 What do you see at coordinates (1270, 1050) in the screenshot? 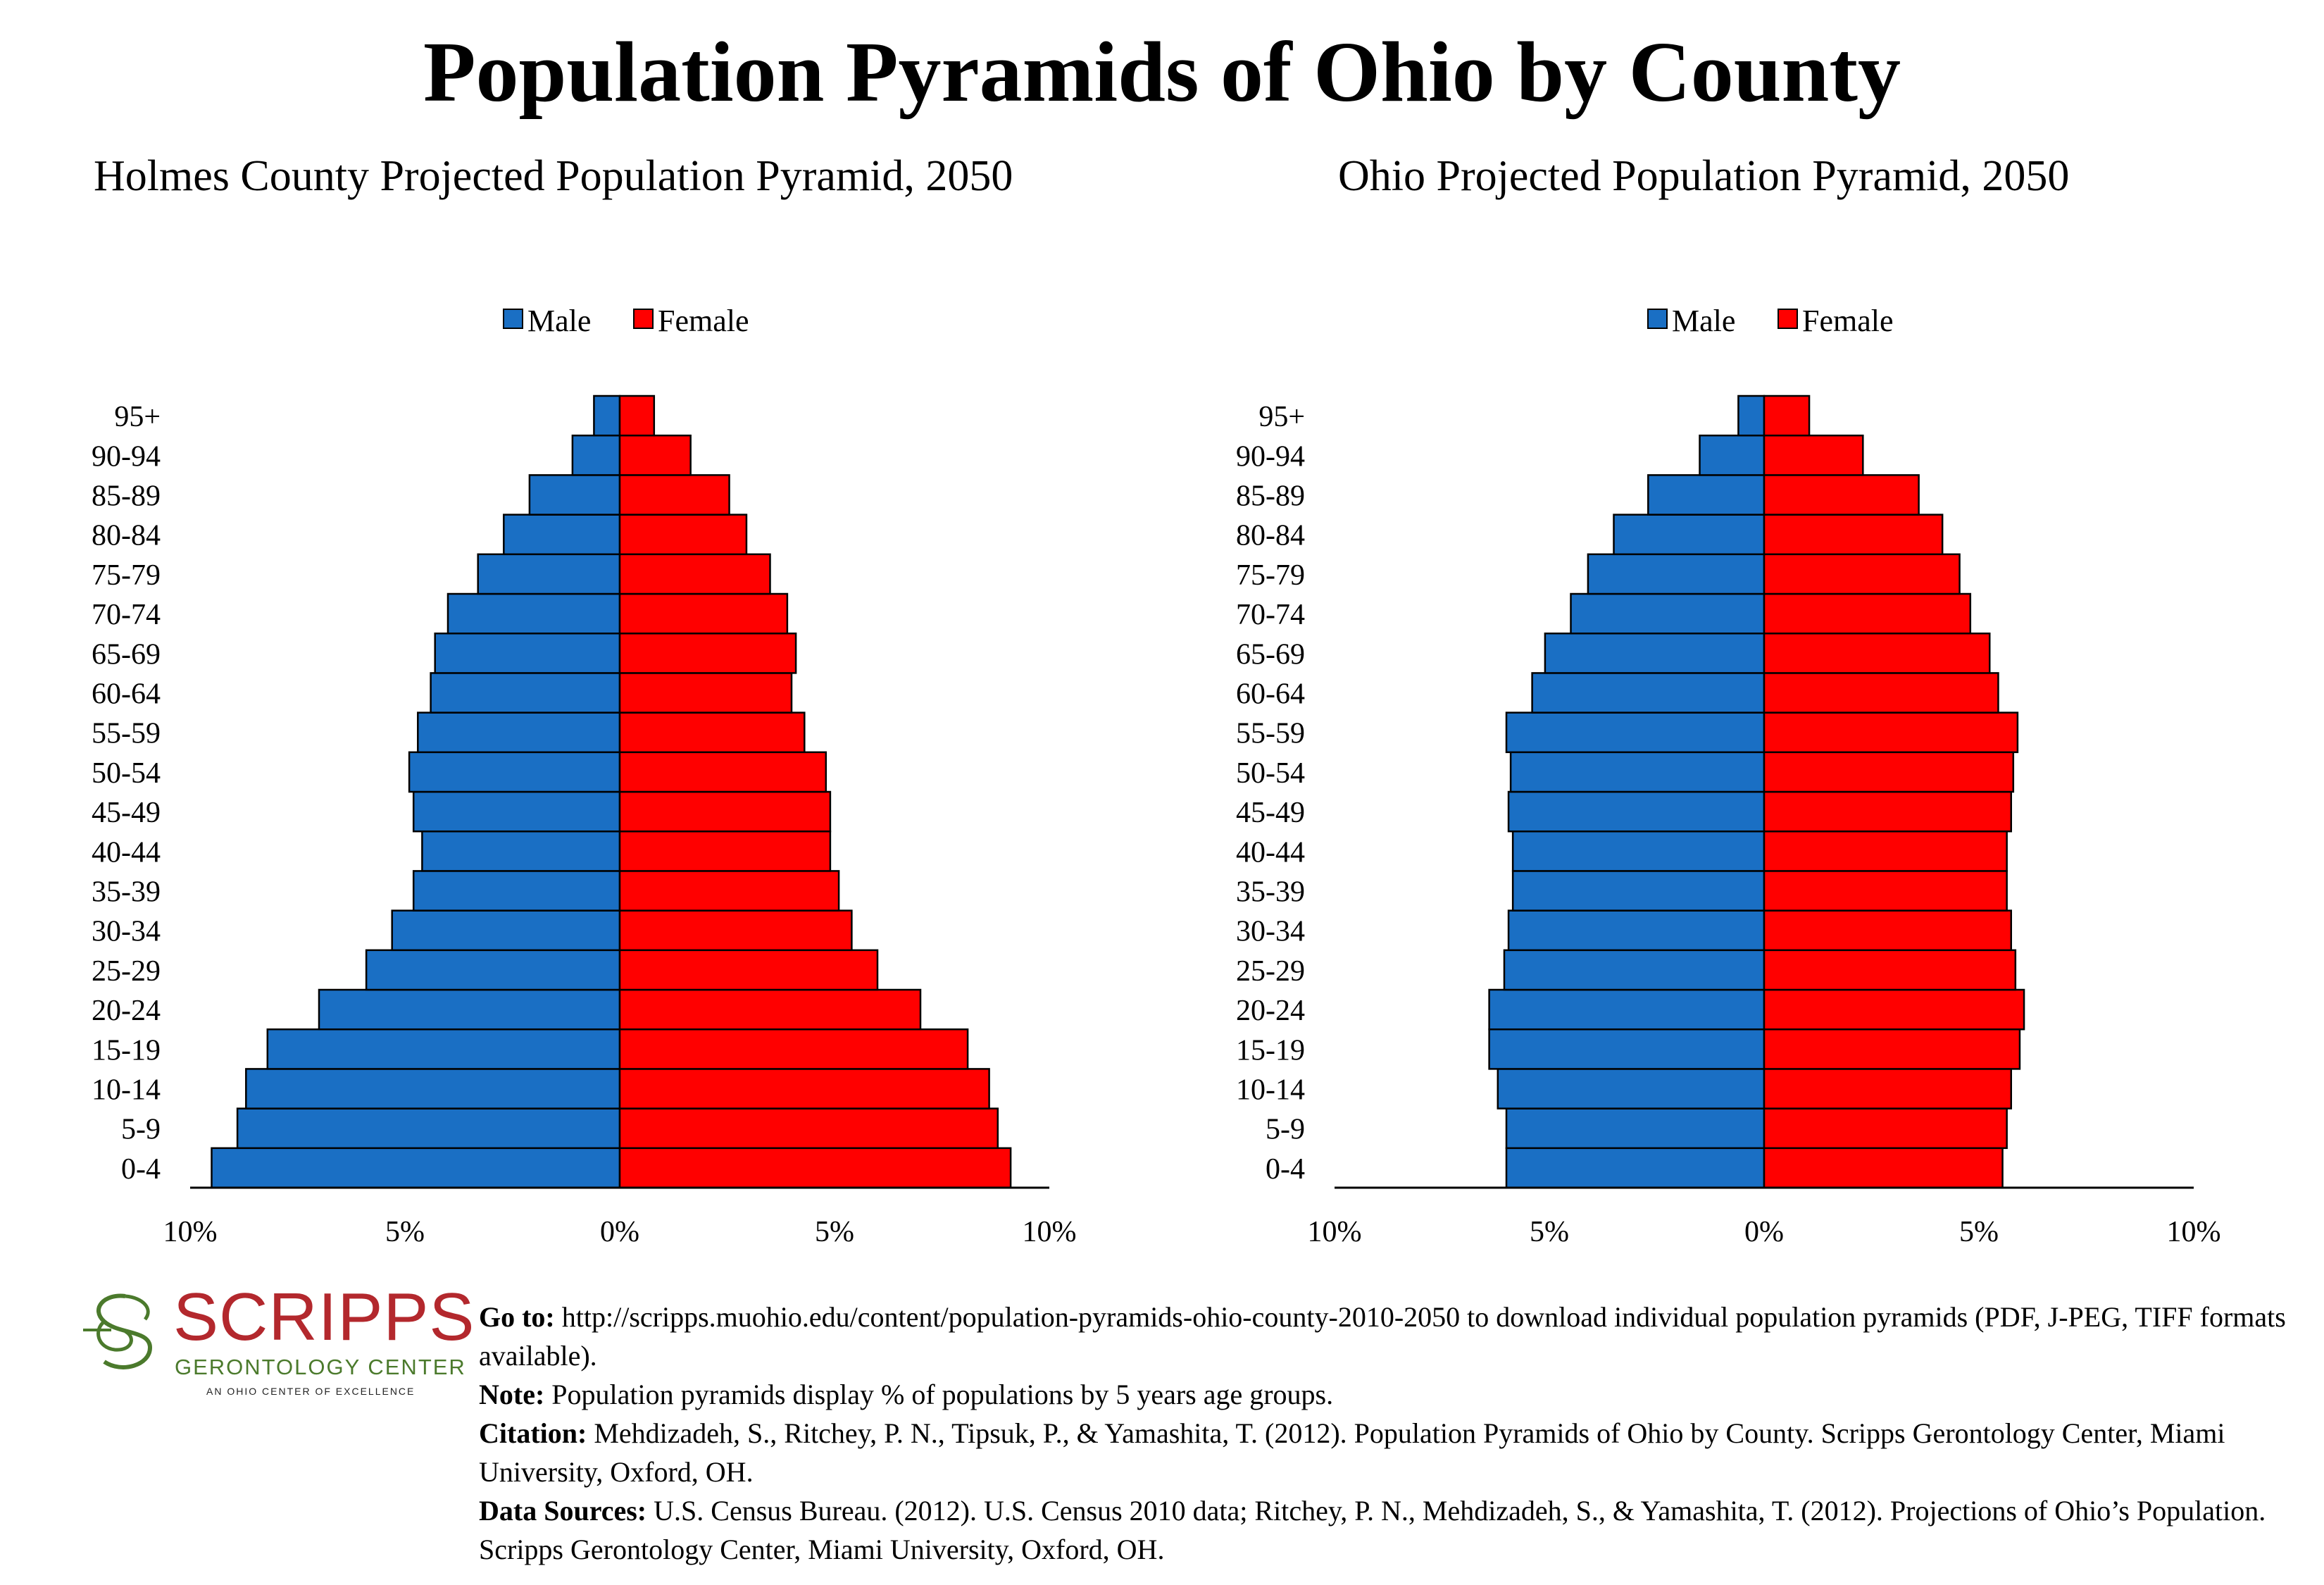
I see `ohio-age-label-15-19: 15-19` at bounding box center [1270, 1050].